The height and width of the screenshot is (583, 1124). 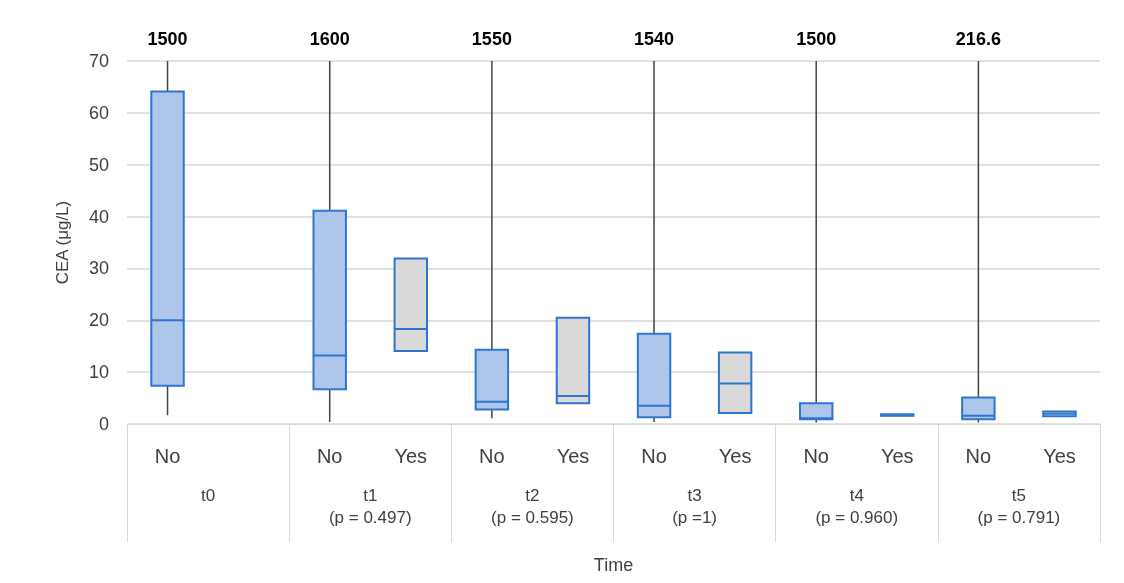 I want to click on x-tick-label: t0, so click(x=208, y=495).